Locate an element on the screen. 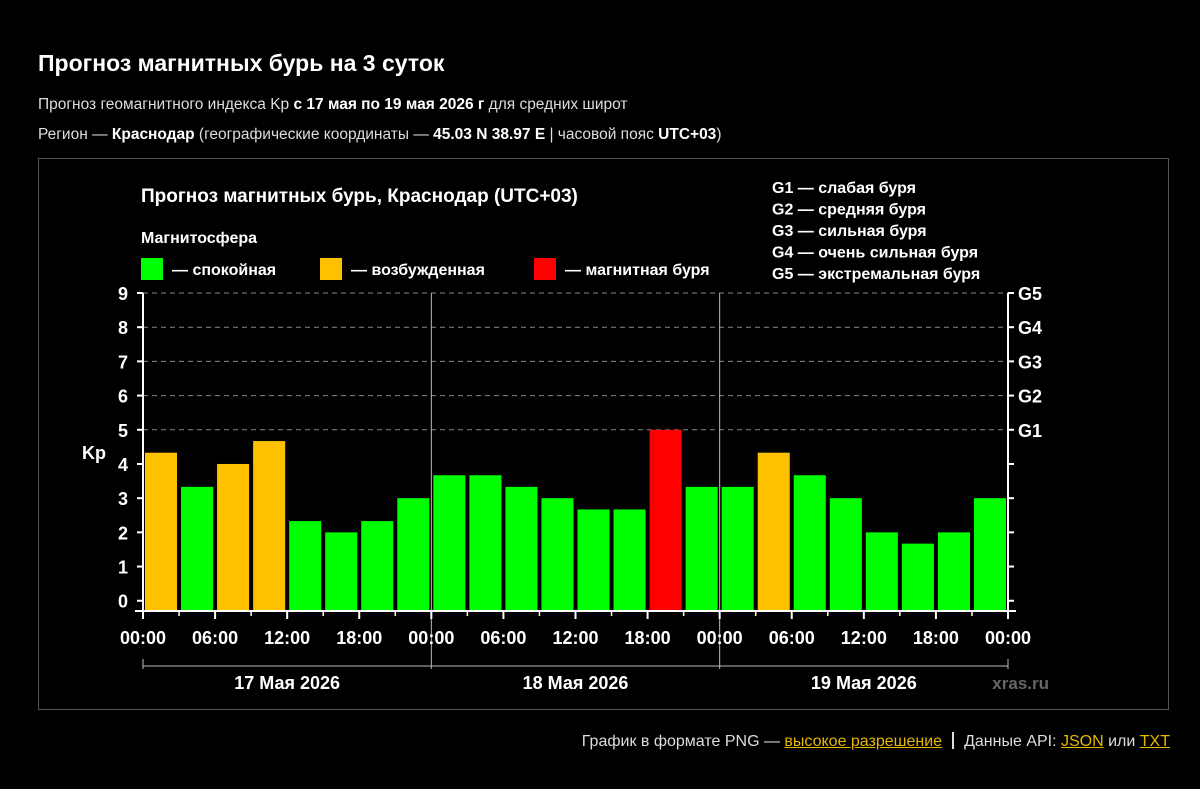 This screenshot has width=1200, height=795. region-coords: 45.03 N 38.97 E is located at coordinates (489, 134).